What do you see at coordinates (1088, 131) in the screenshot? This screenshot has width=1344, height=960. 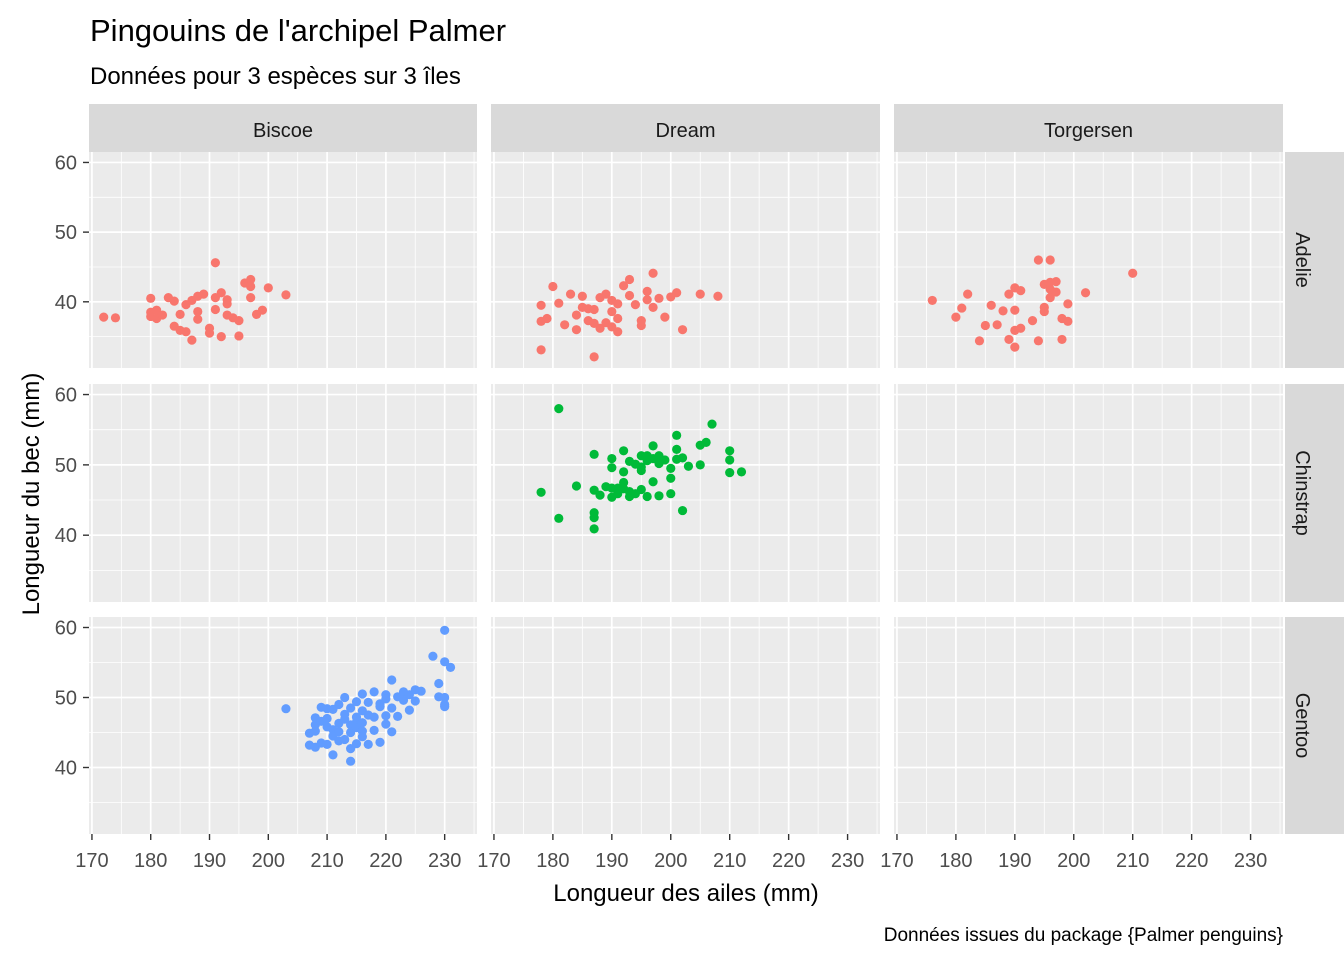 I see `strip-label: Torgersen` at bounding box center [1088, 131].